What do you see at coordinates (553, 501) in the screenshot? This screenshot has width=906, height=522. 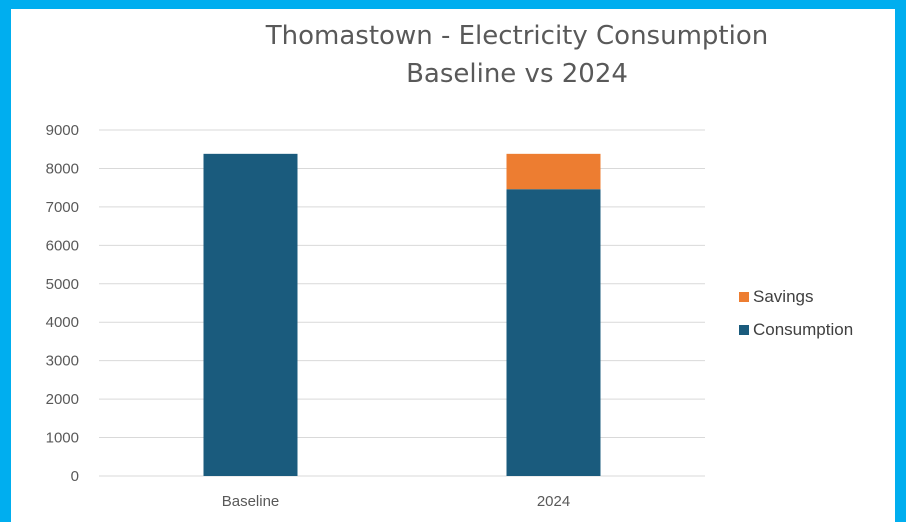 I see `x-tick-label: 2024` at bounding box center [553, 501].